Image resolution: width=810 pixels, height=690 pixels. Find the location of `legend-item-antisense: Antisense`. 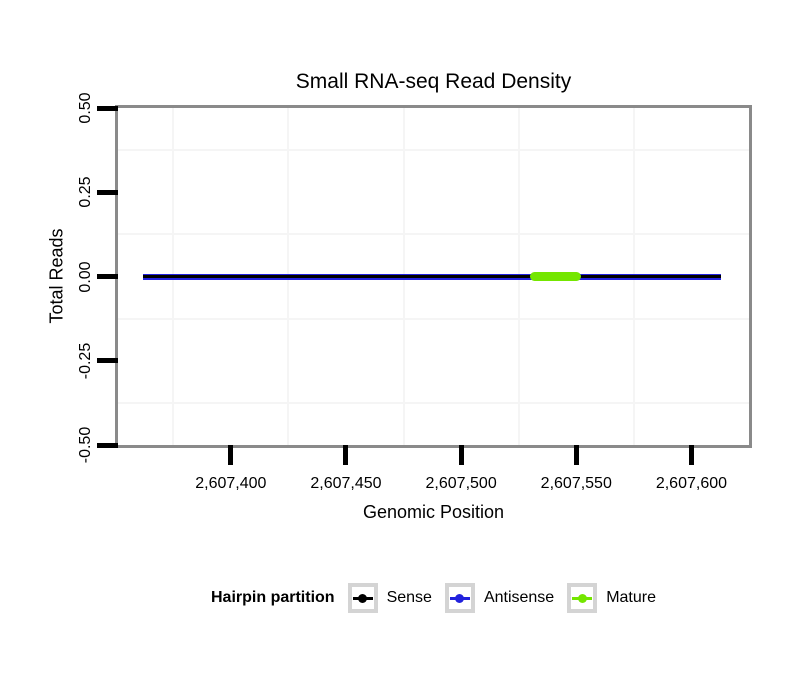

legend-item-antisense: Antisense is located at coordinates (499, 598).